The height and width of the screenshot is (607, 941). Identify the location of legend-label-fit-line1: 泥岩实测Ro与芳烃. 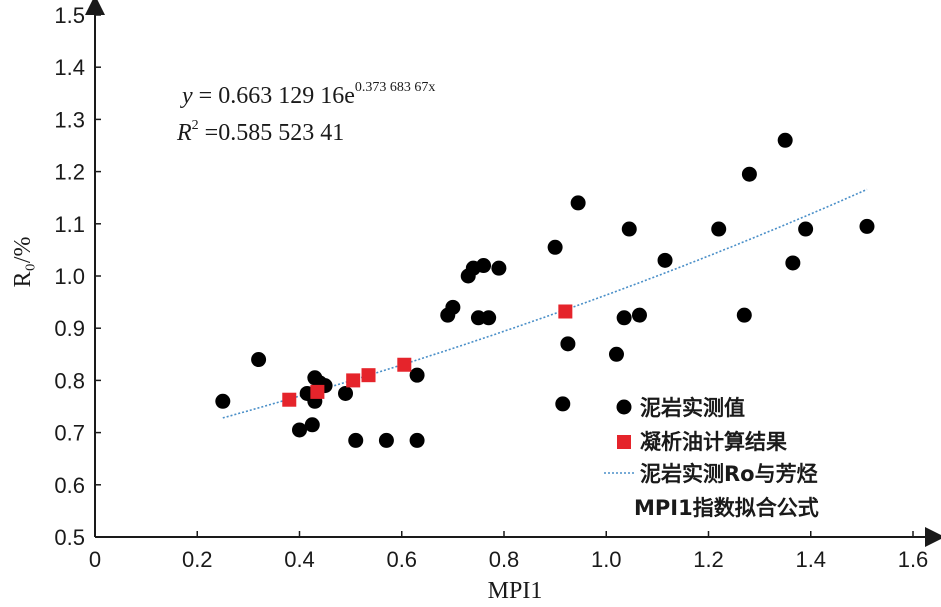
(729, 474).